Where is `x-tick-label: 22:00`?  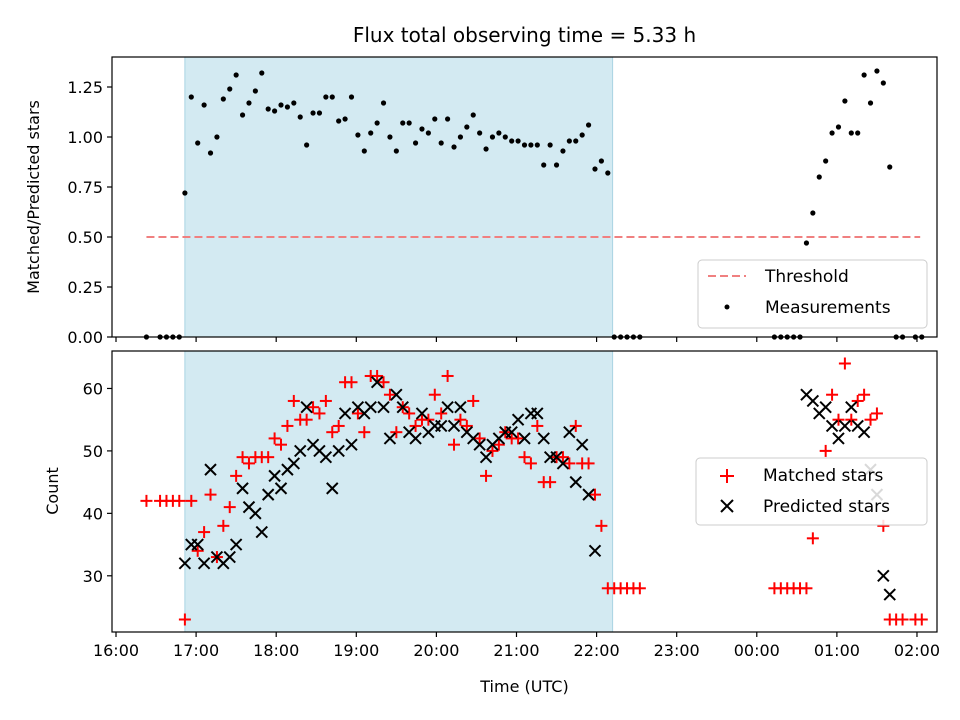
x-tick-label: 22:00 is located at coordinates (597, 650).